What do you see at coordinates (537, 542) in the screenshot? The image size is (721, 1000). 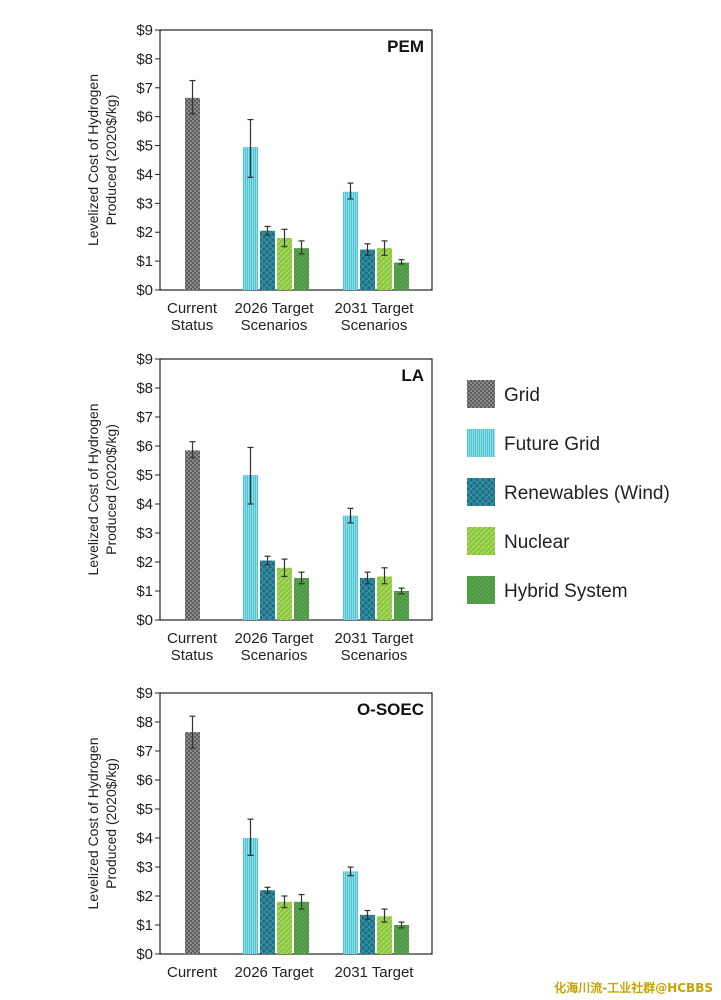 I see `legend-label-nuclear: Nuclear` at bounding box center [537, 542].